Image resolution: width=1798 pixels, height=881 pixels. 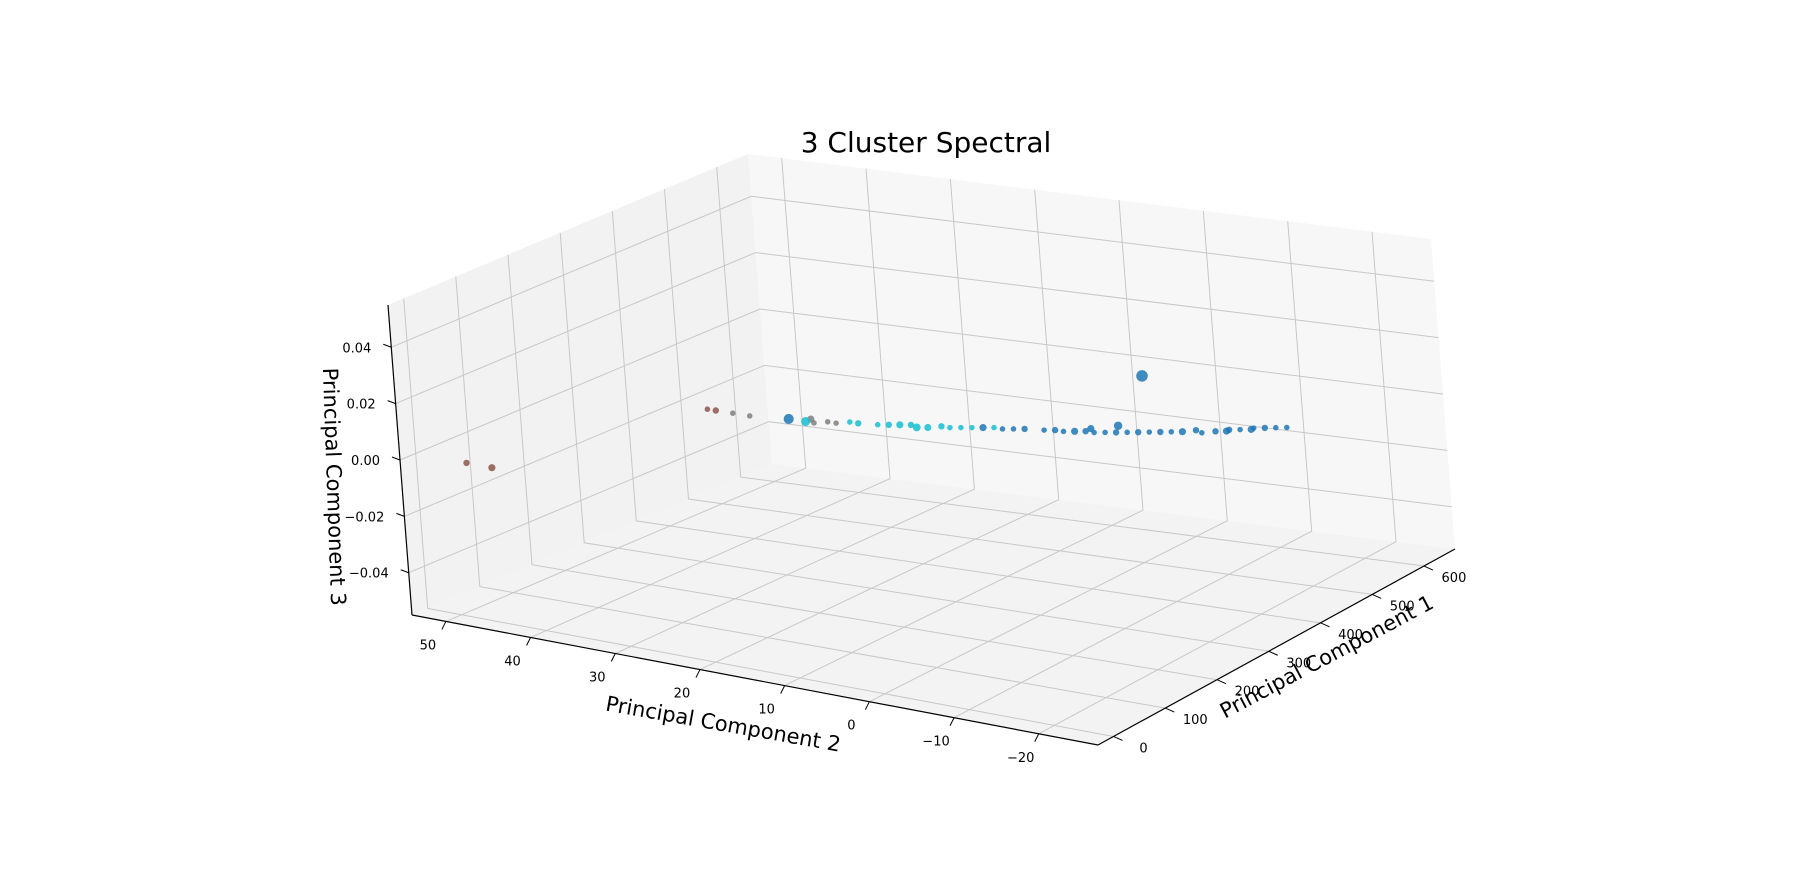 I want to click on z-tick-label: 0.00, so click(x=365, y=461).